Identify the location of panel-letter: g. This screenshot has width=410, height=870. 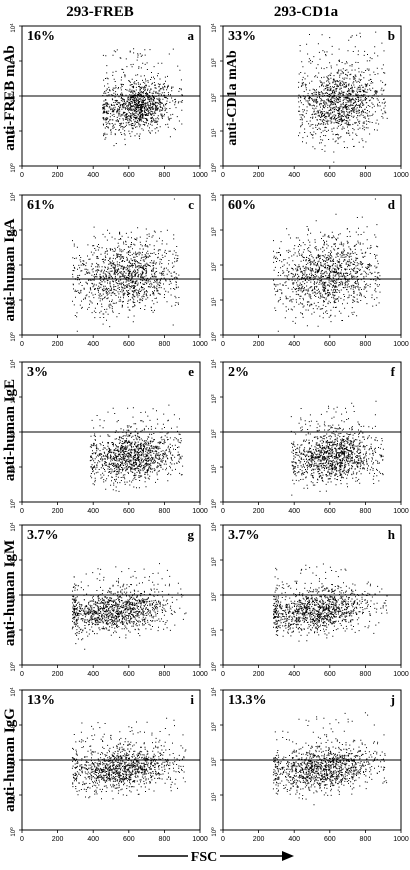
(191, 534).